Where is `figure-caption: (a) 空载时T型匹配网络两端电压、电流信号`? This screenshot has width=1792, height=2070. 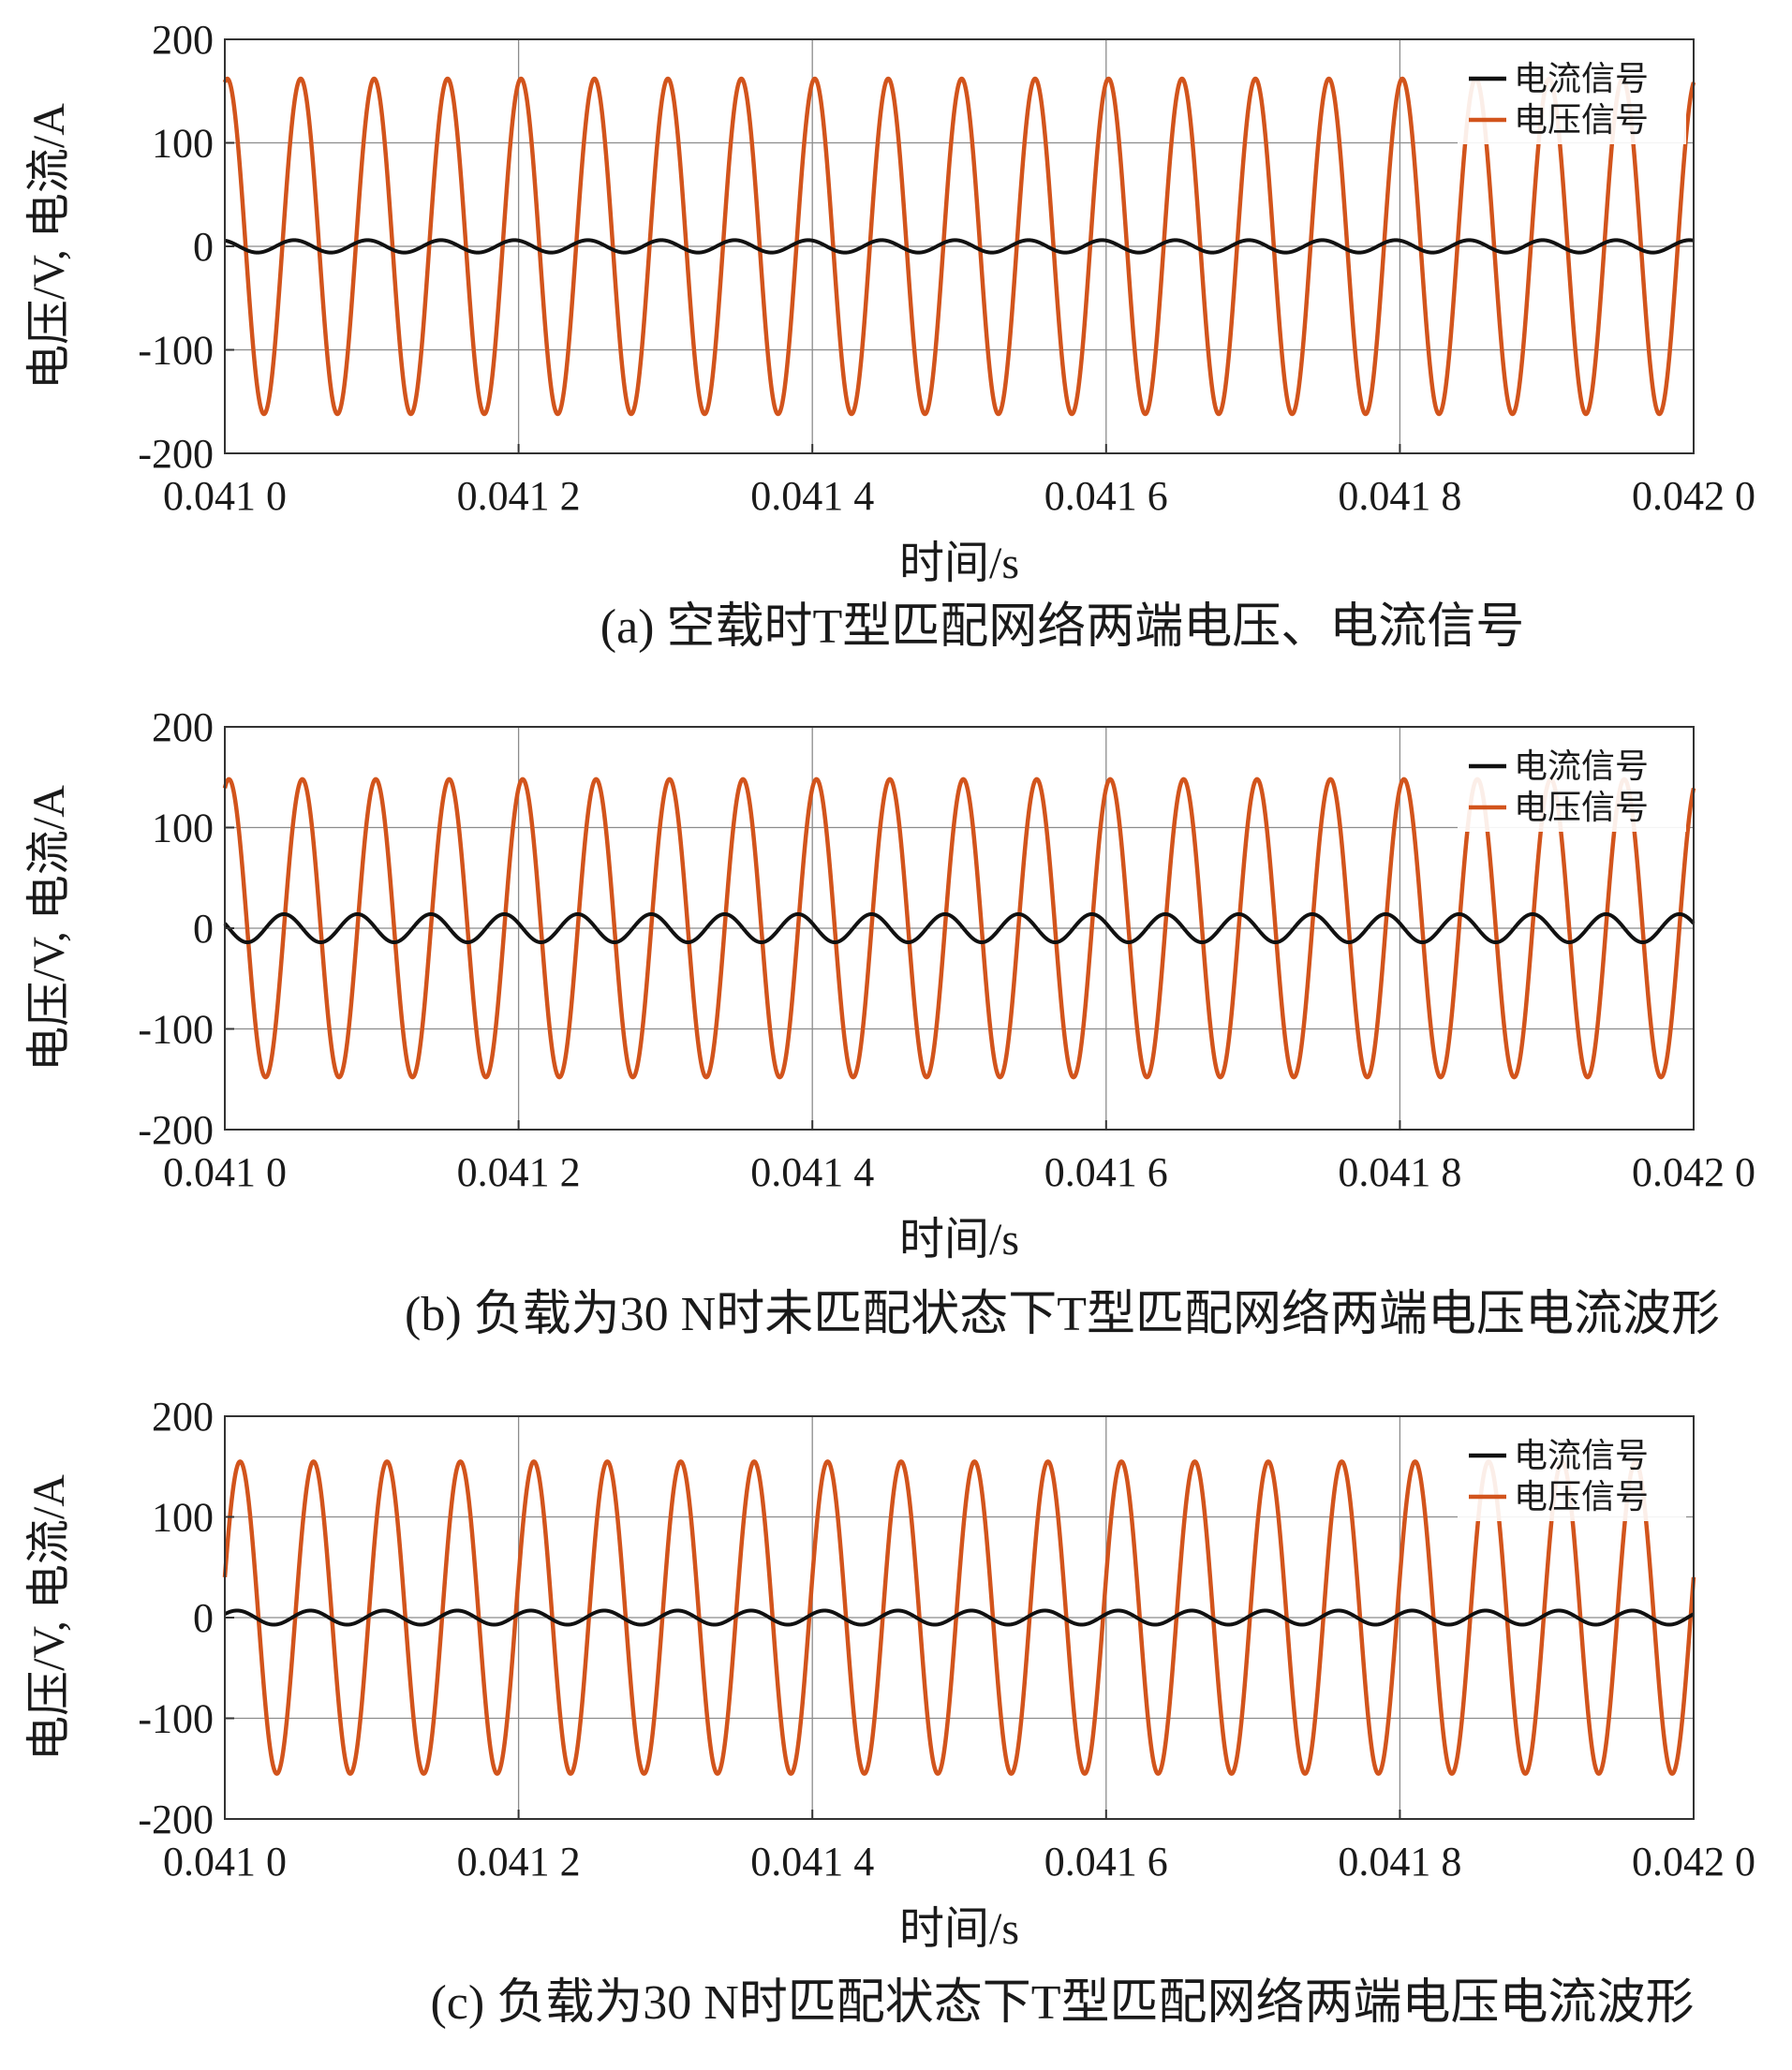
figure-caption: (a) 空载时T型匹配网络两端电压、电流信号 is located at coordinates (1062, 627).